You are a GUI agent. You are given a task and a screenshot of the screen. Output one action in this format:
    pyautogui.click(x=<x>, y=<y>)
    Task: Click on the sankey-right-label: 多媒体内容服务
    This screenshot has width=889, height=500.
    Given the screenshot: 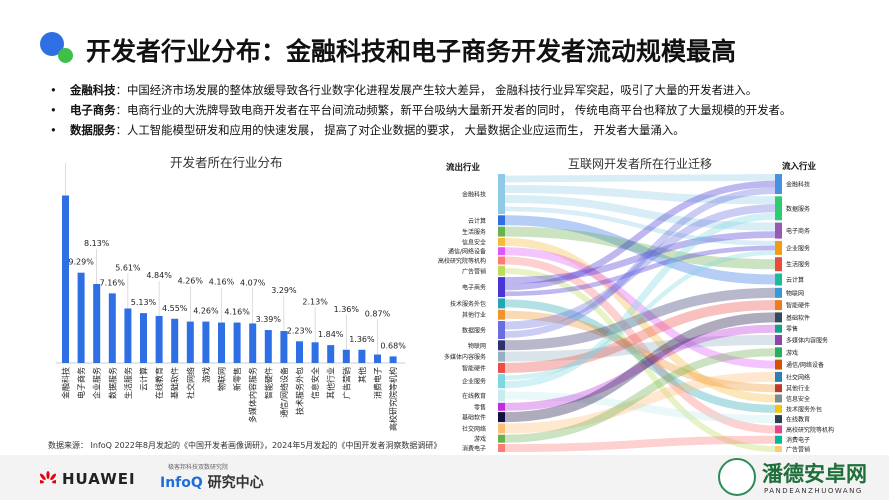 What is the action you would take?
    pyautogui.click(x=807, y=341)
    